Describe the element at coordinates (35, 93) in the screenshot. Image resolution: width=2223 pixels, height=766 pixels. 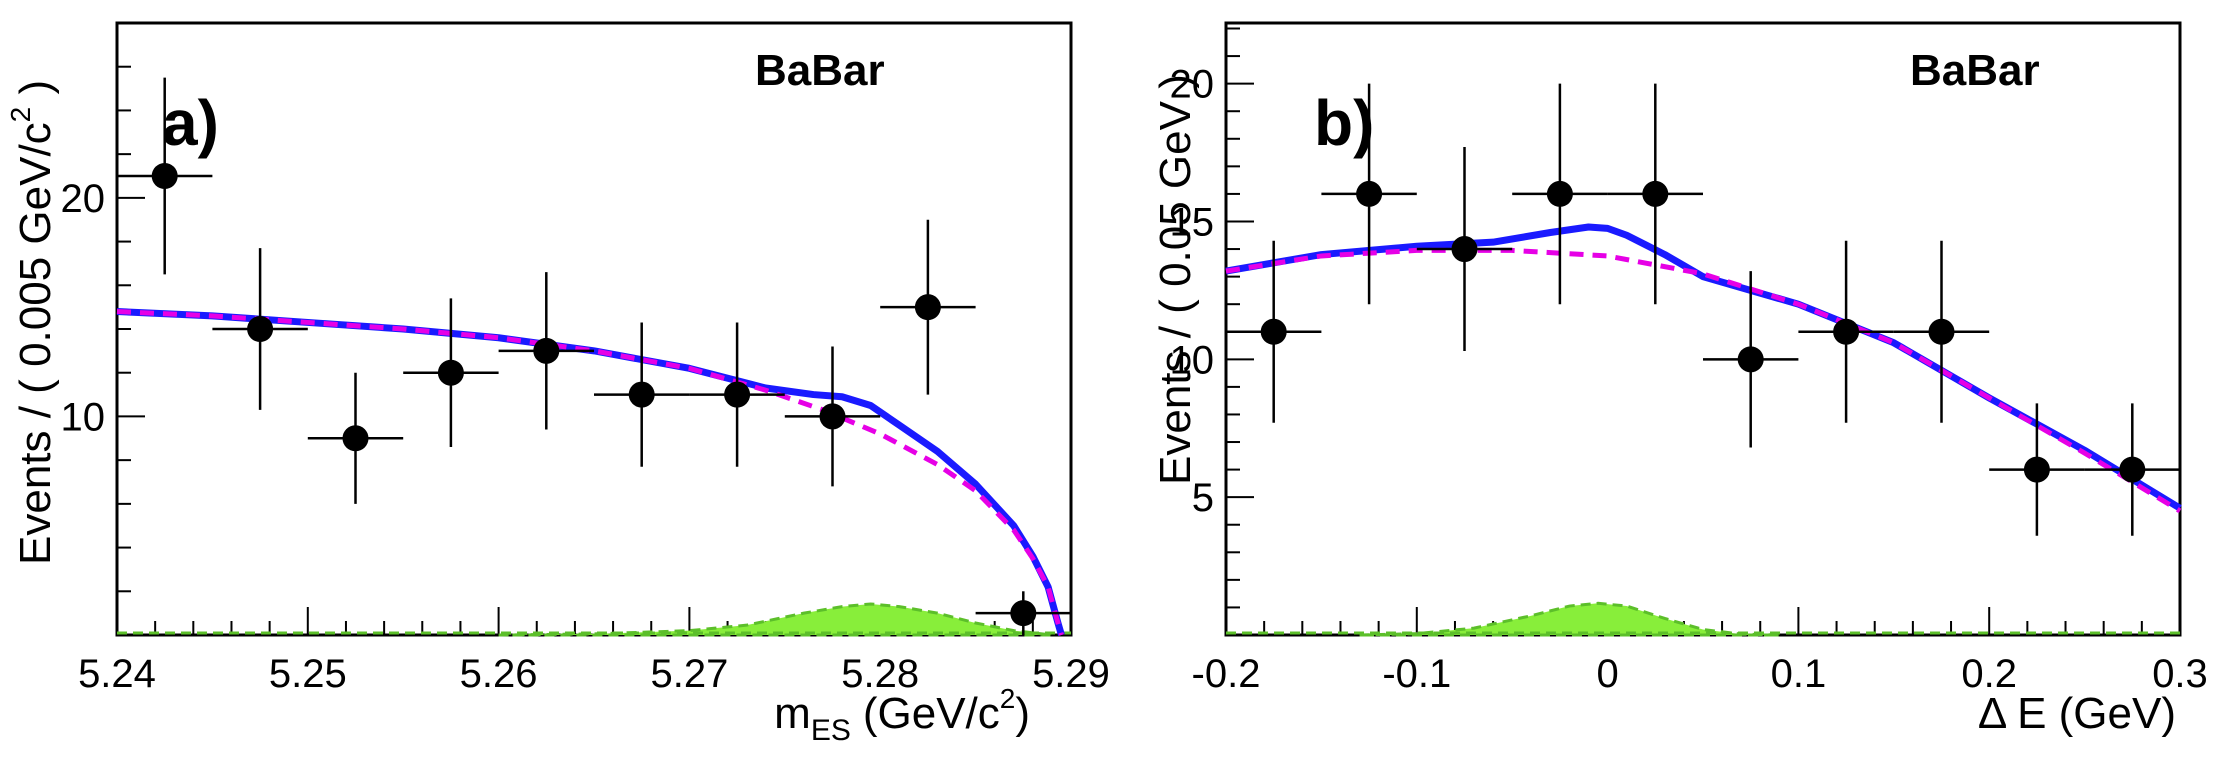
I see `panel-a-y-title-close: )` at that location.